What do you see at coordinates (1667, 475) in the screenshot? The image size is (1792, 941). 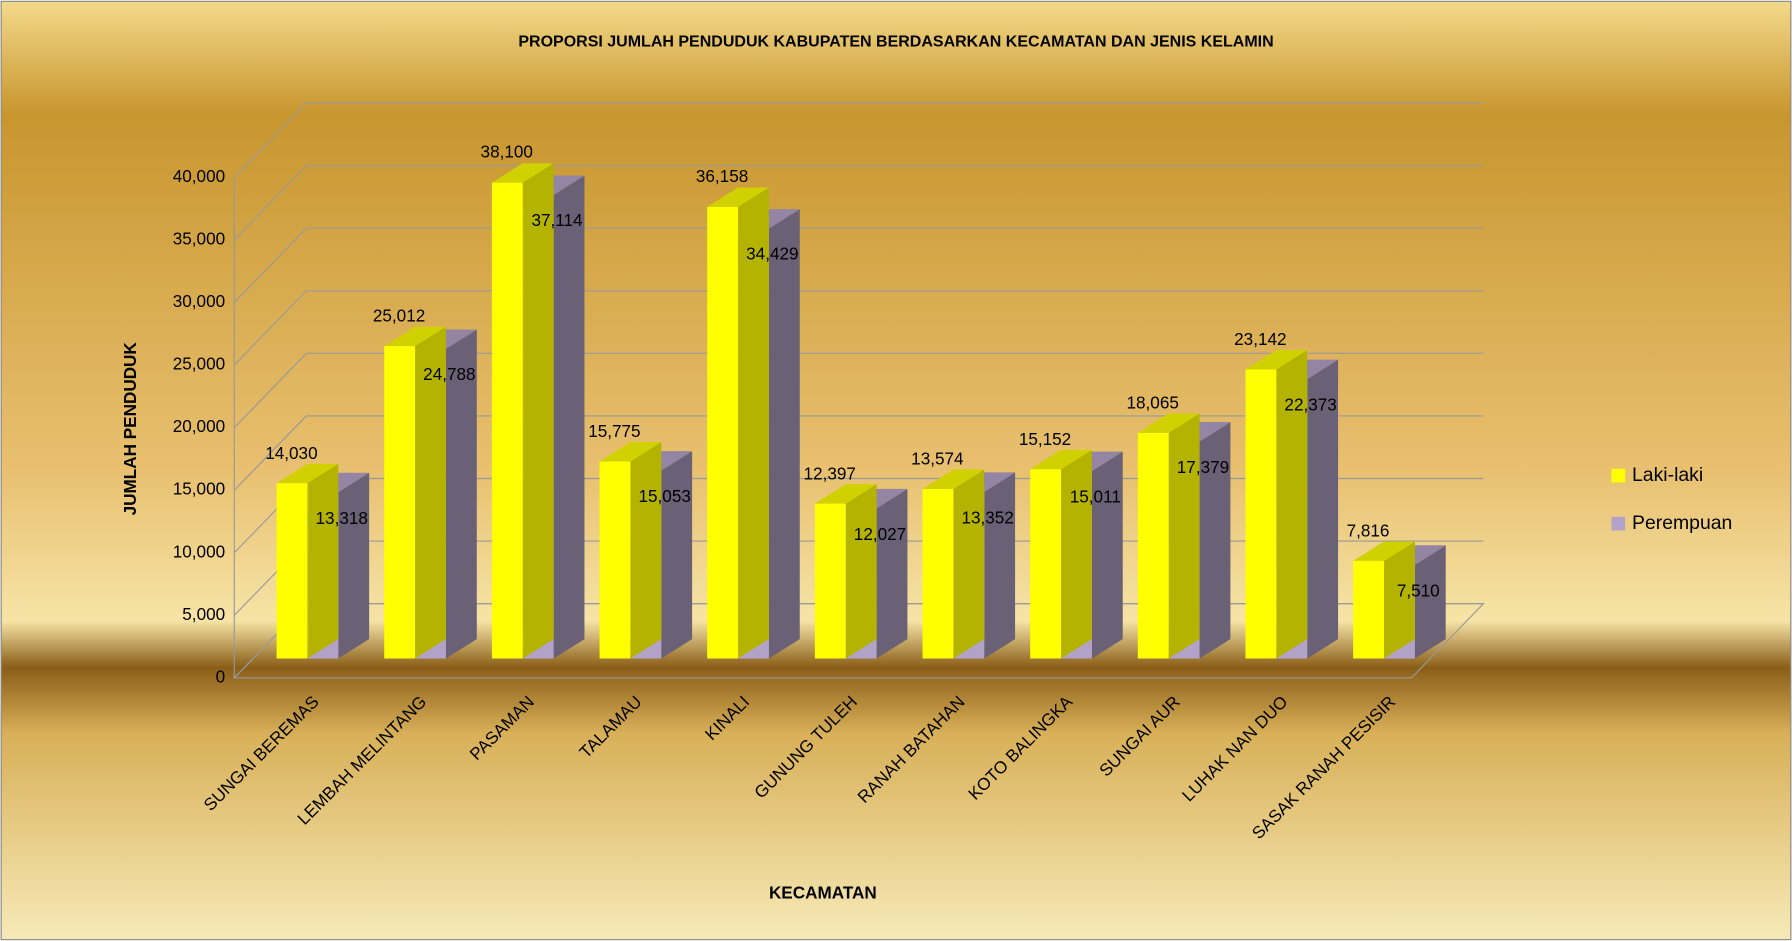 I see `legend-label: Laki-laki` at bounding box center [1667, 475].